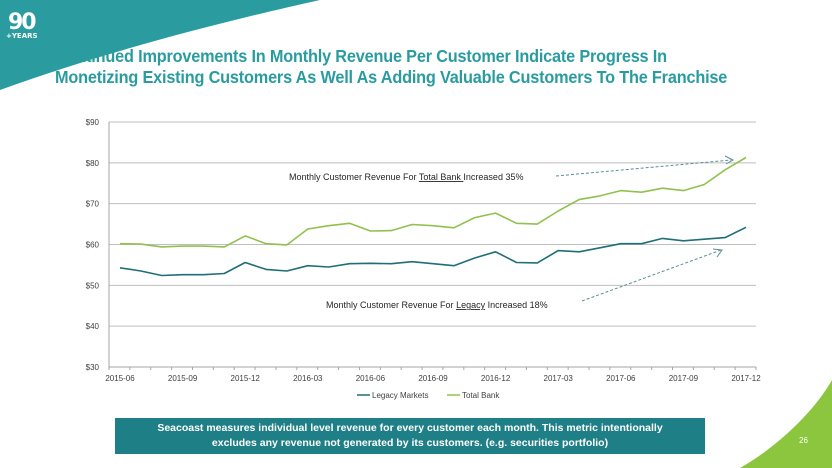 This screenshot has width=832, height=468. What do you see at coordinates (93, 204) in the screenshot?
I see `y-tick-label: $70` at bounding box center [93, 204].